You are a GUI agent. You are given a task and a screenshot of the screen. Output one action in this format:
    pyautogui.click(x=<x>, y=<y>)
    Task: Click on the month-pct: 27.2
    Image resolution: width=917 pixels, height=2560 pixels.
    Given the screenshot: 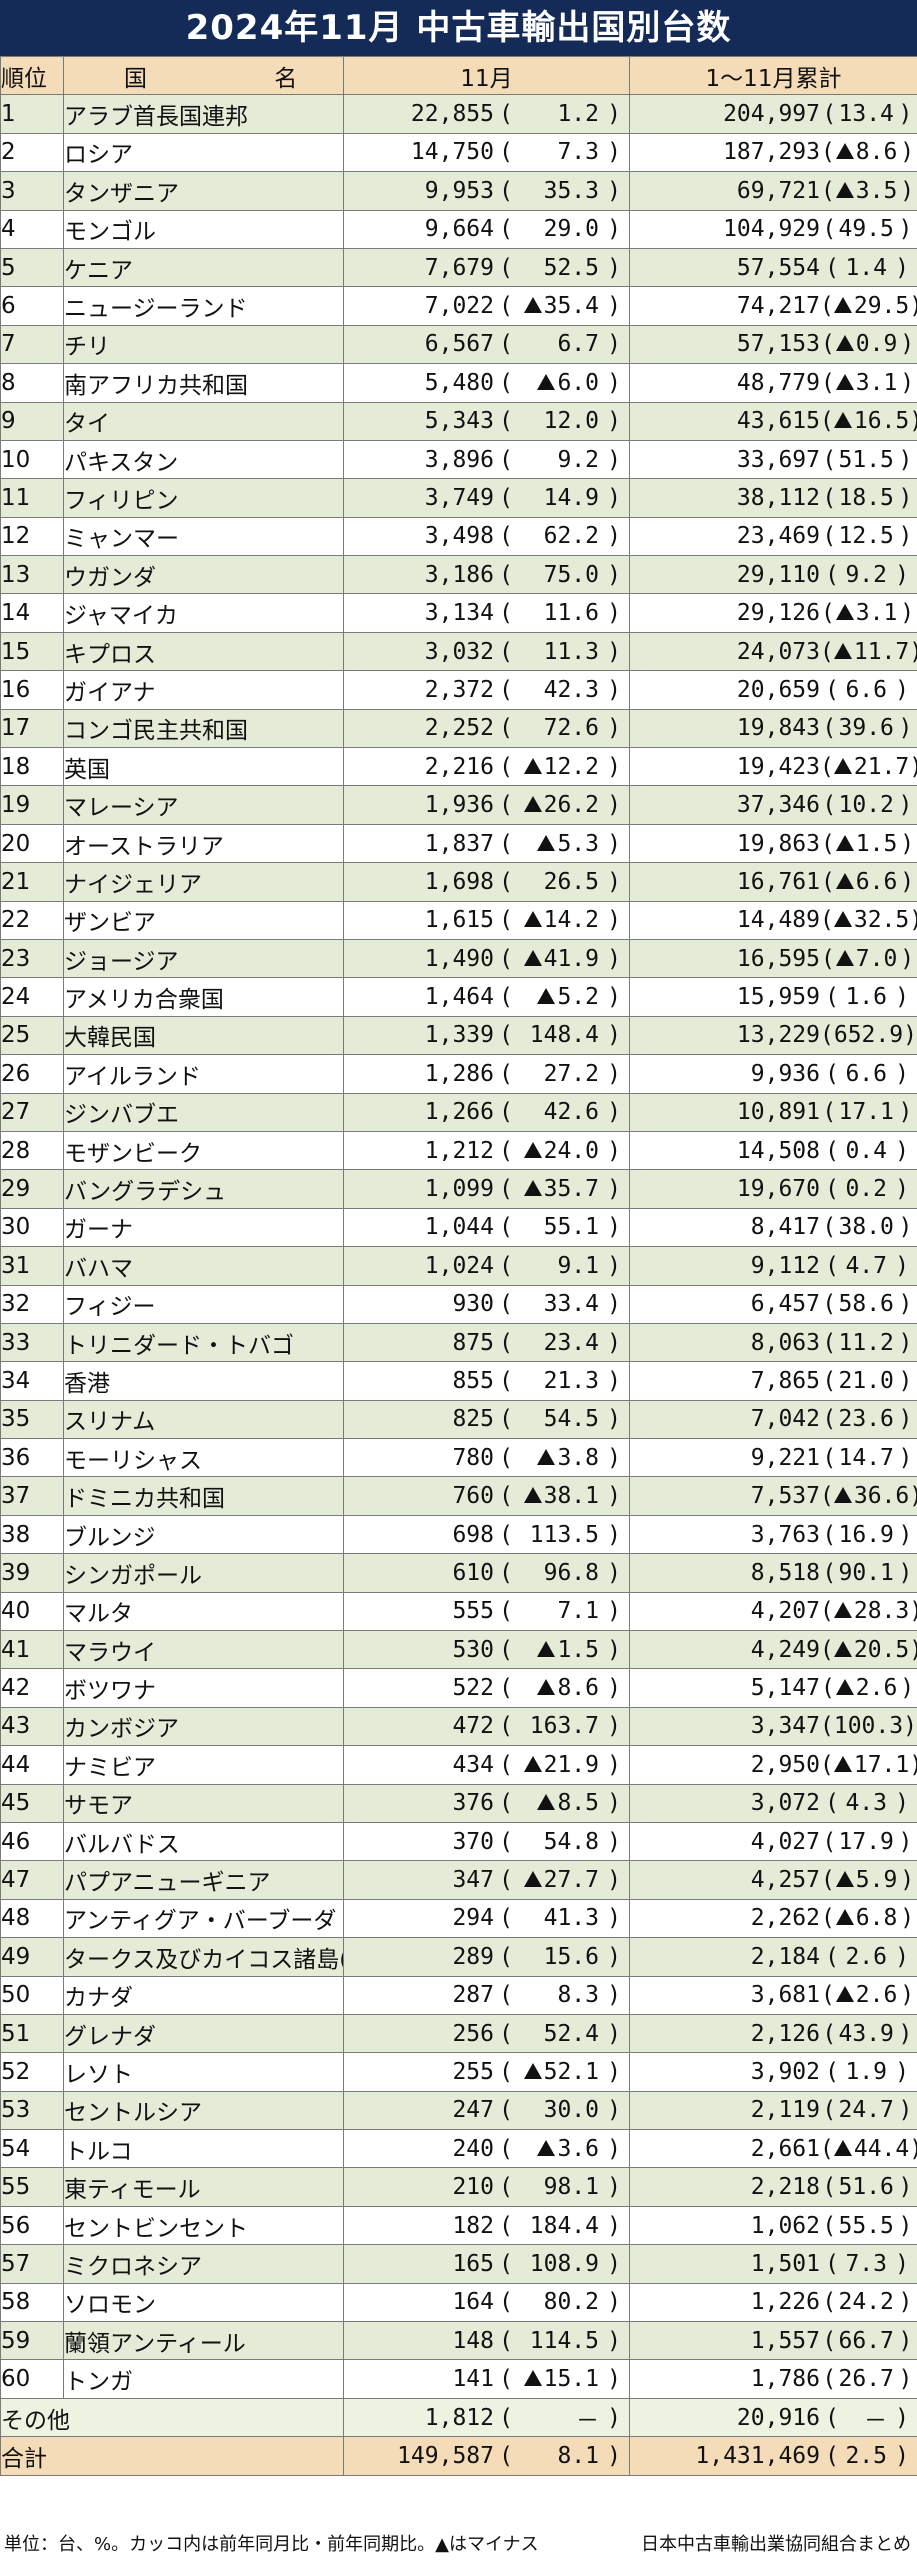 What is the action you would take?
    pyautogui.click(x=571, y=1073)
    